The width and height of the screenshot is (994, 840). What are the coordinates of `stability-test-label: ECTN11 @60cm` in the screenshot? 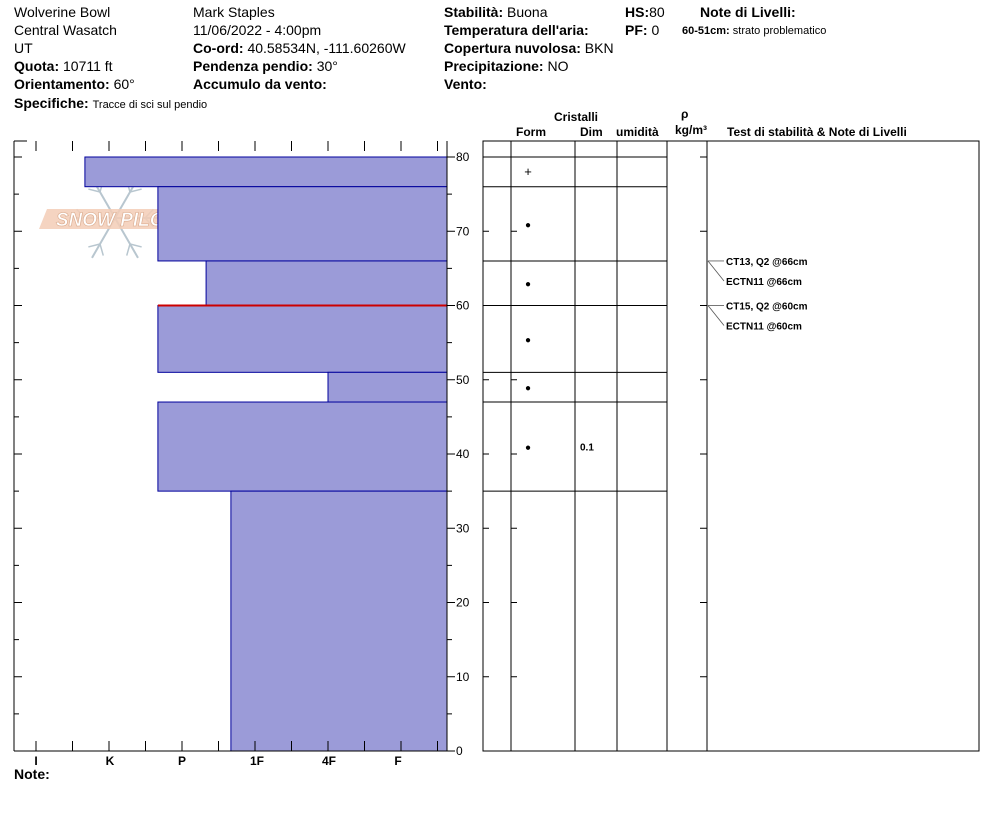 It's located at (764, 327).